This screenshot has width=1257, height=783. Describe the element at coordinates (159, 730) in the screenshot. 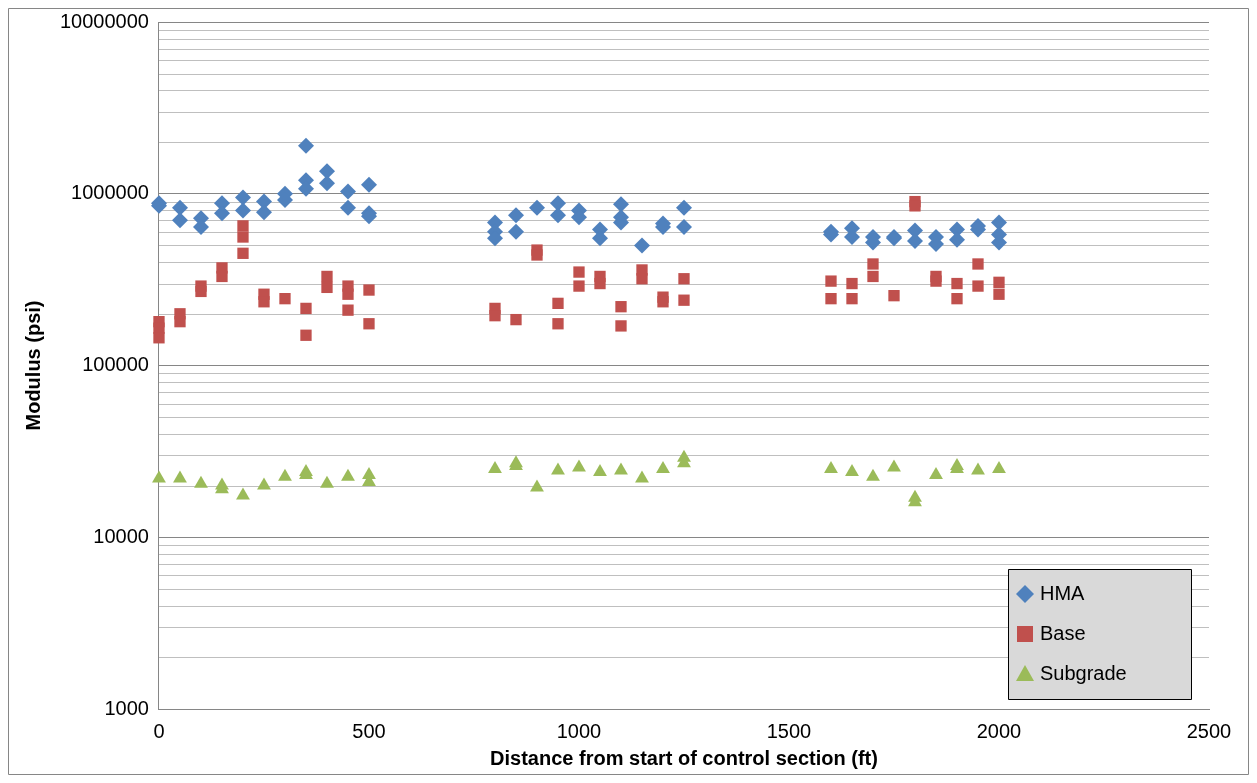

I see `x-tick-label: 0` at that location.